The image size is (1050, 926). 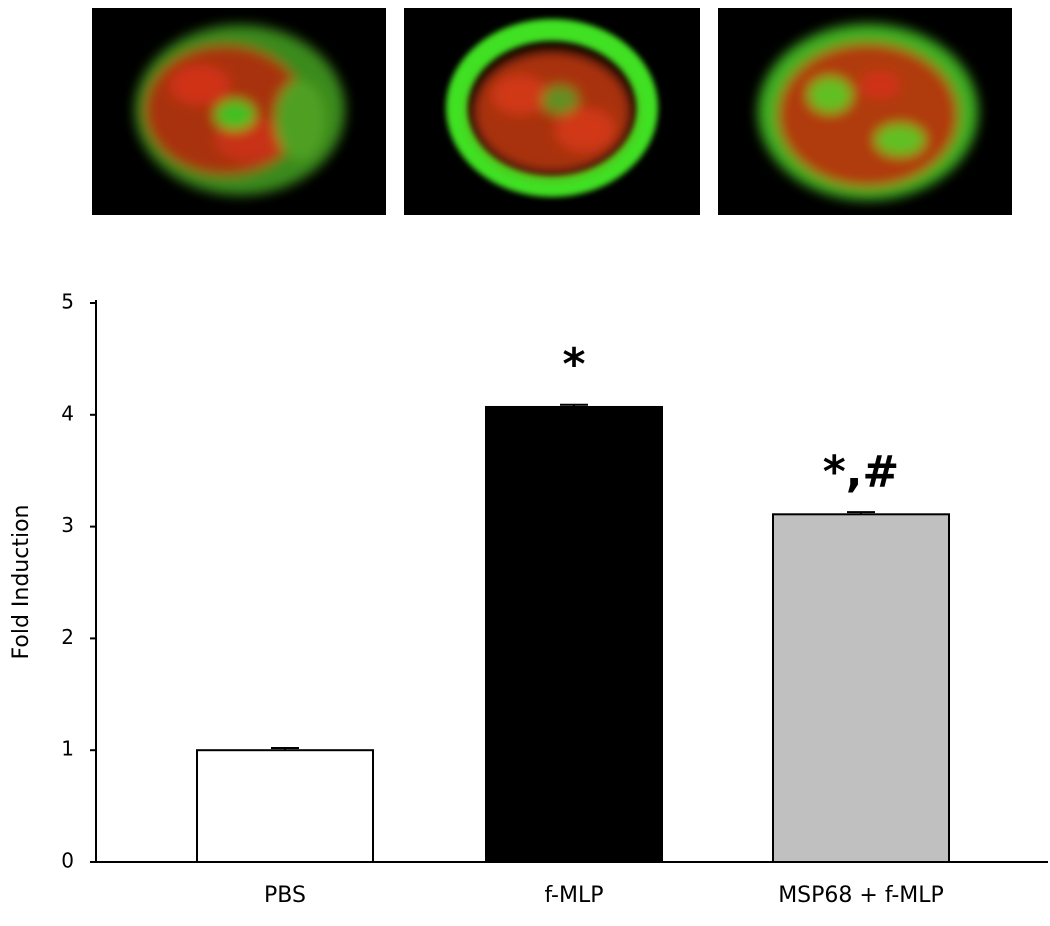 I want to click on y-tick-label: 3, so click(x=67, y=525).